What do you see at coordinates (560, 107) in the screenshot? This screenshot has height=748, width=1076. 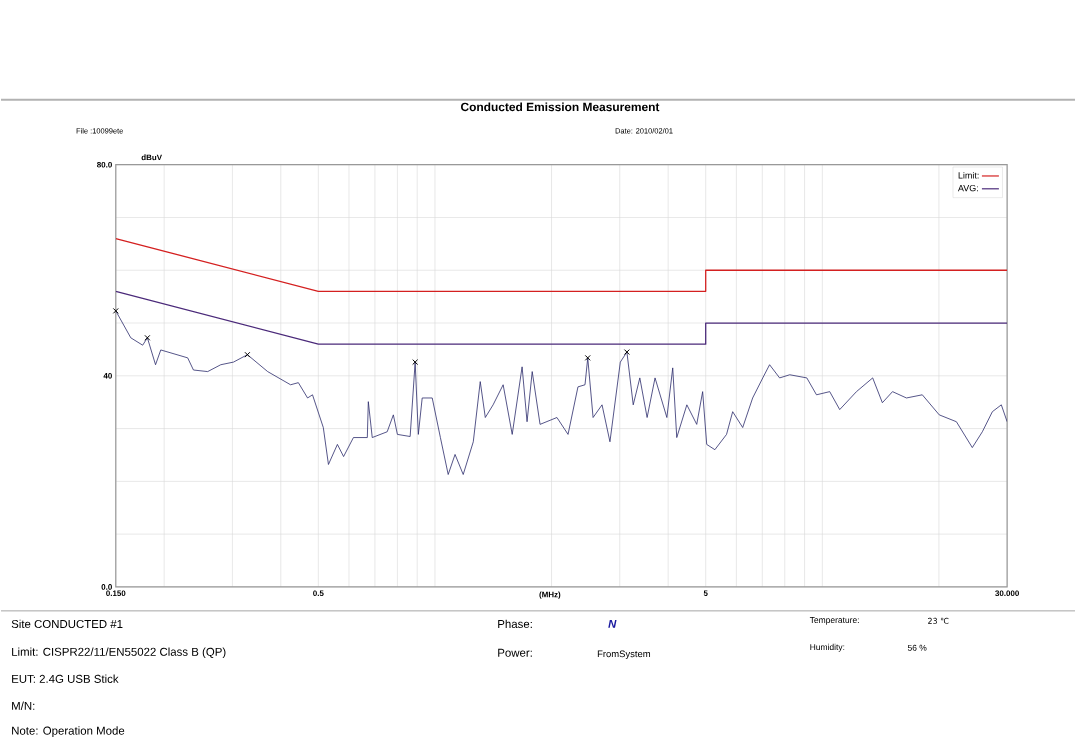 I see `chart-title: Conducted Emission Measurement` at bounding box center [560, 107].